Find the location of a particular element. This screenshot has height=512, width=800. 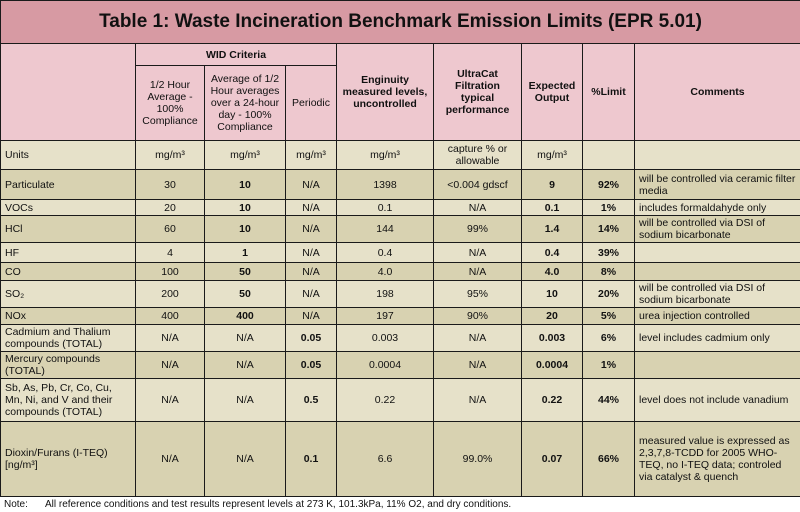

header-wid-criteria: WID Criteria is located at coordinates (236, 54).